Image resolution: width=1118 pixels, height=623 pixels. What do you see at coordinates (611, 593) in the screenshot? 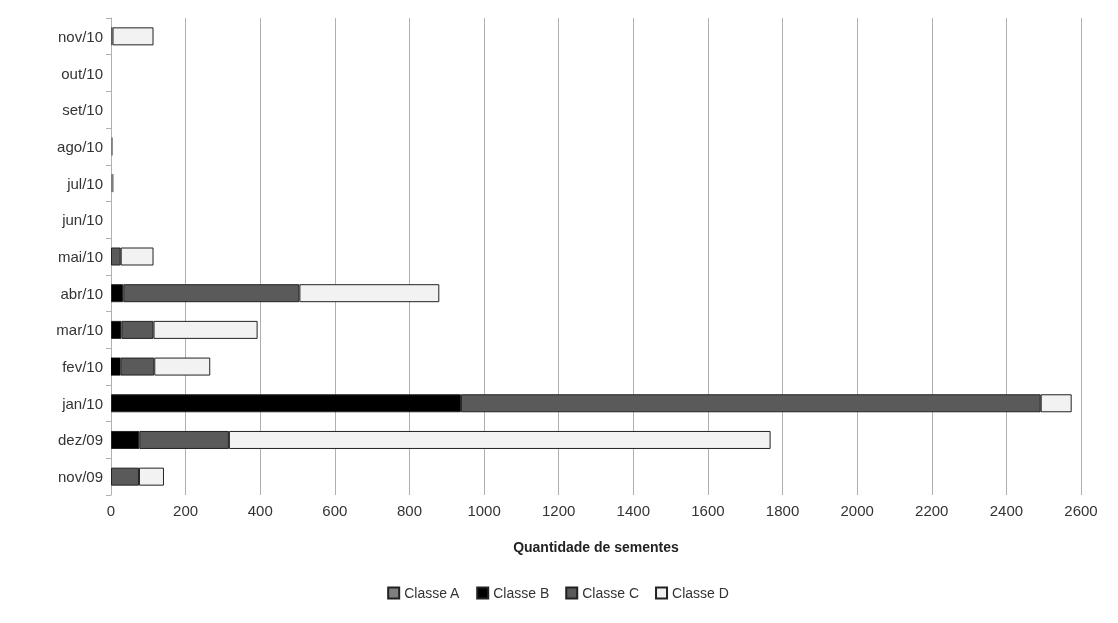
I see `legend-label: Classe C` at bounding box center [611, 593].